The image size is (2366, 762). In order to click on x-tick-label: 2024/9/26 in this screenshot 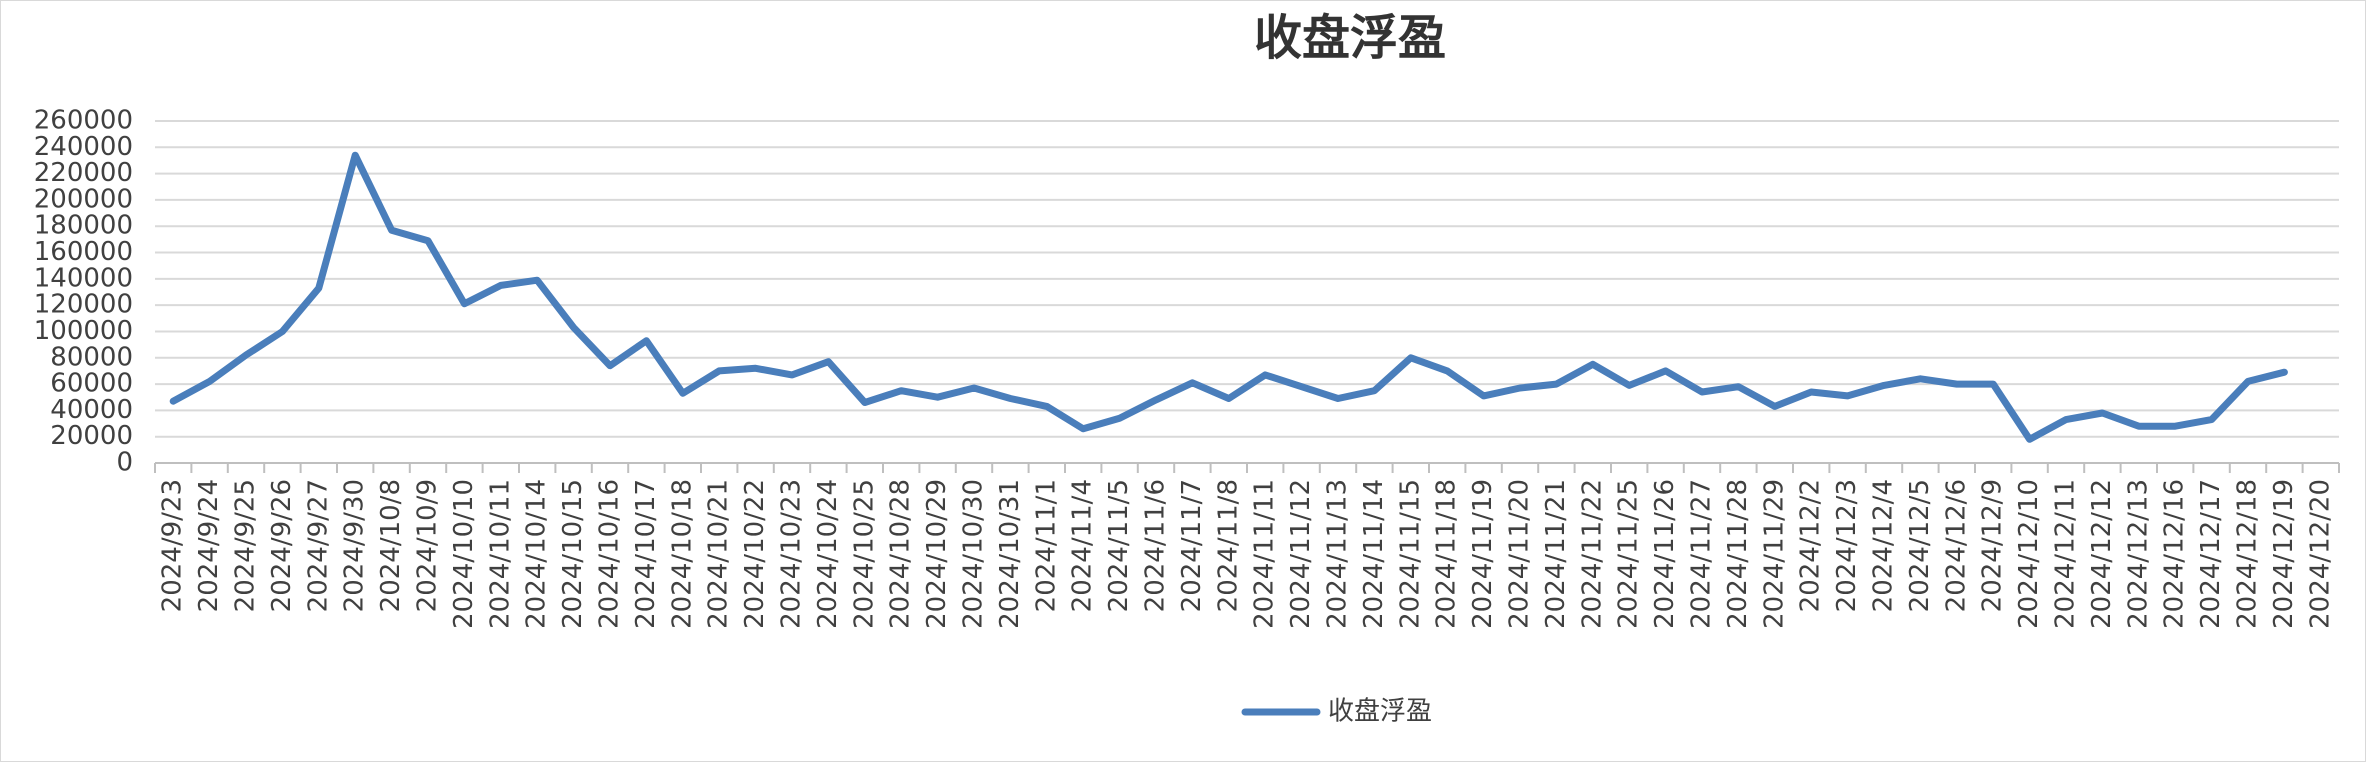, I will do `click(282, 545)`.